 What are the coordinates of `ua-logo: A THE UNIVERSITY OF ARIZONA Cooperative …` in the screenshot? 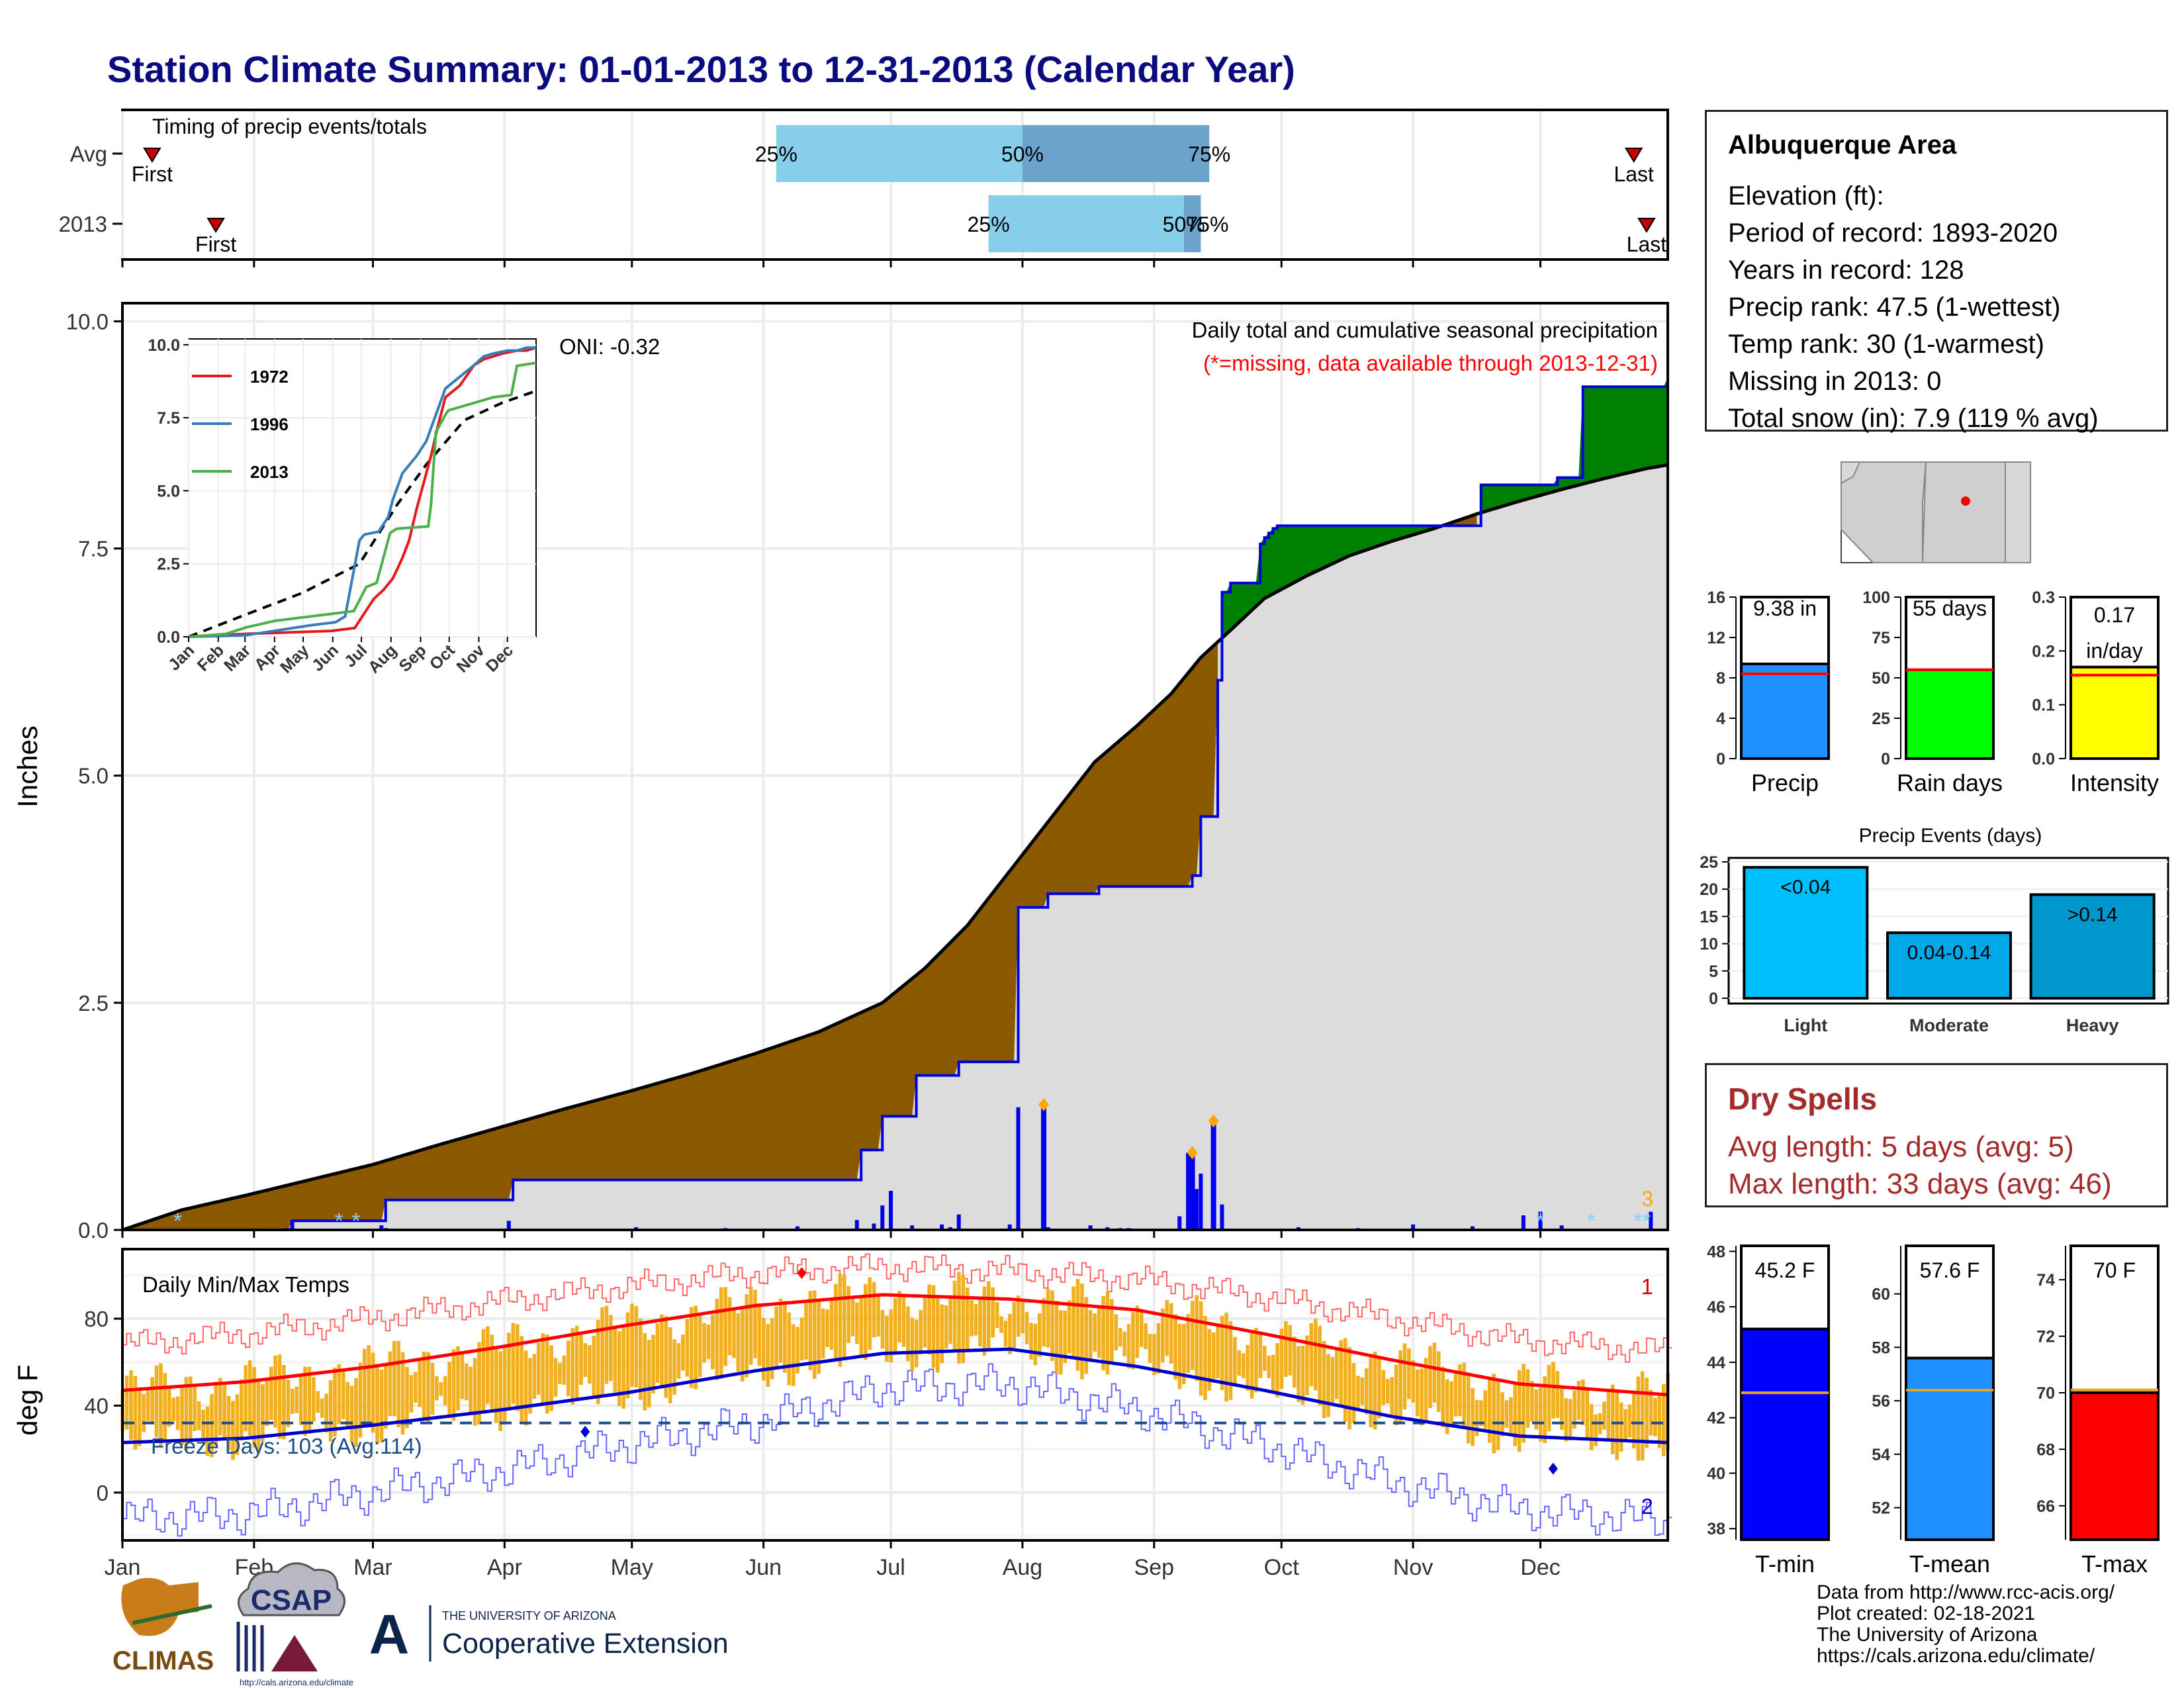 It's located at (546, 1634).